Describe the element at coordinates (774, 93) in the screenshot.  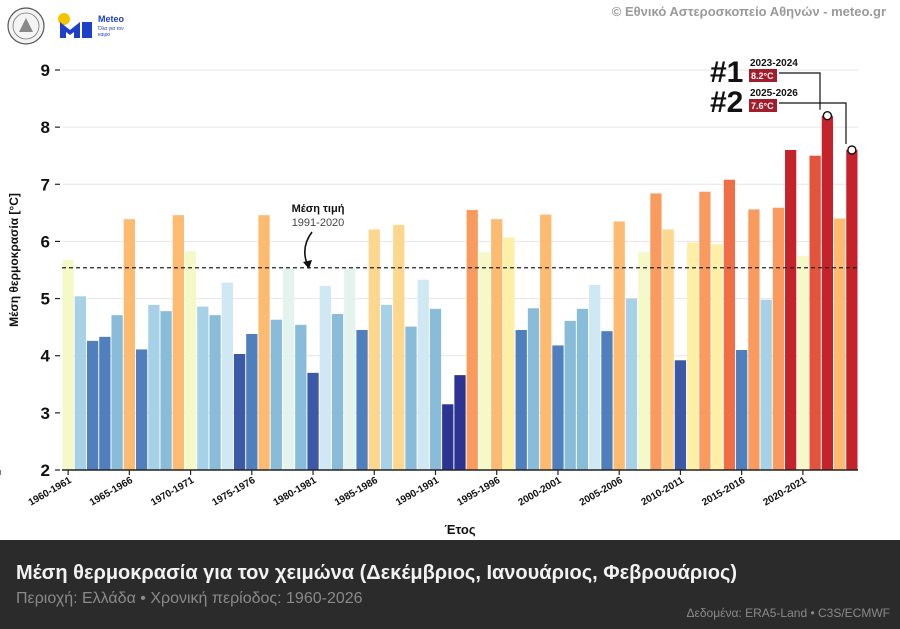
I see `rank-season: 2025-2026` at that location.